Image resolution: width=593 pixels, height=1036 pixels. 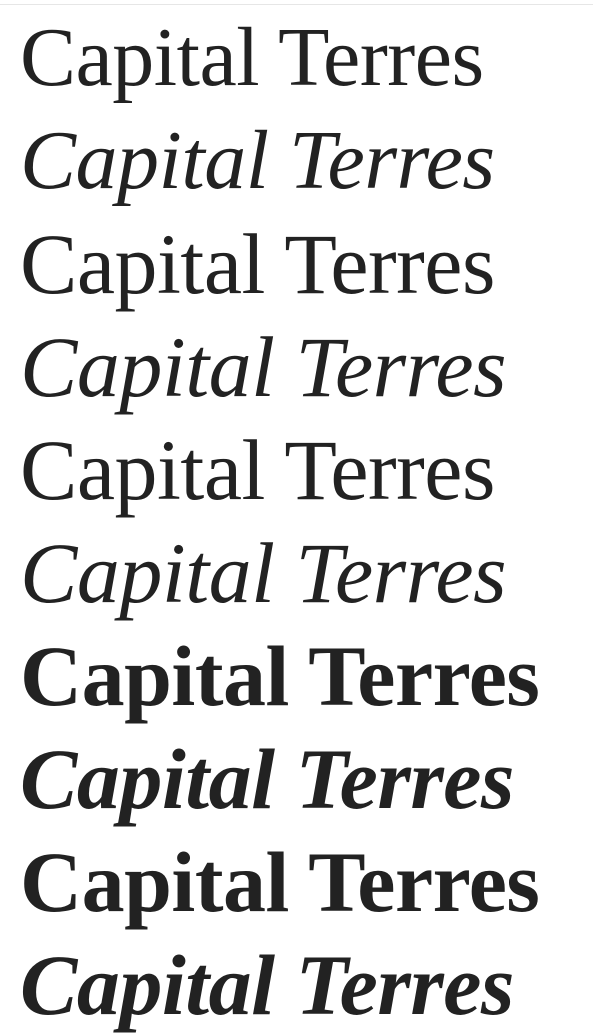 I want to click on specimen-line-medium: Capital Terres, so click(x=257, y=469).